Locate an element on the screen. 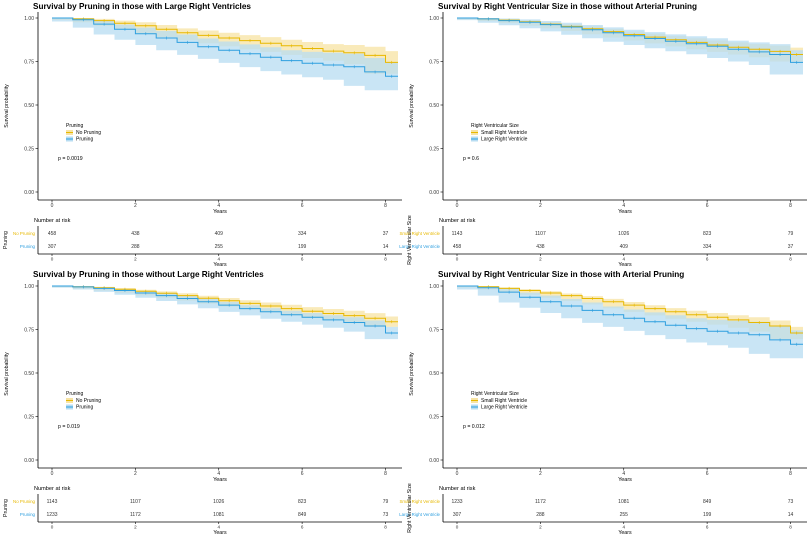 The width and height of the screenshot is (810, 540). risk-y-axis-label: Right Ventricular Size is located at coordinates (410, 508).